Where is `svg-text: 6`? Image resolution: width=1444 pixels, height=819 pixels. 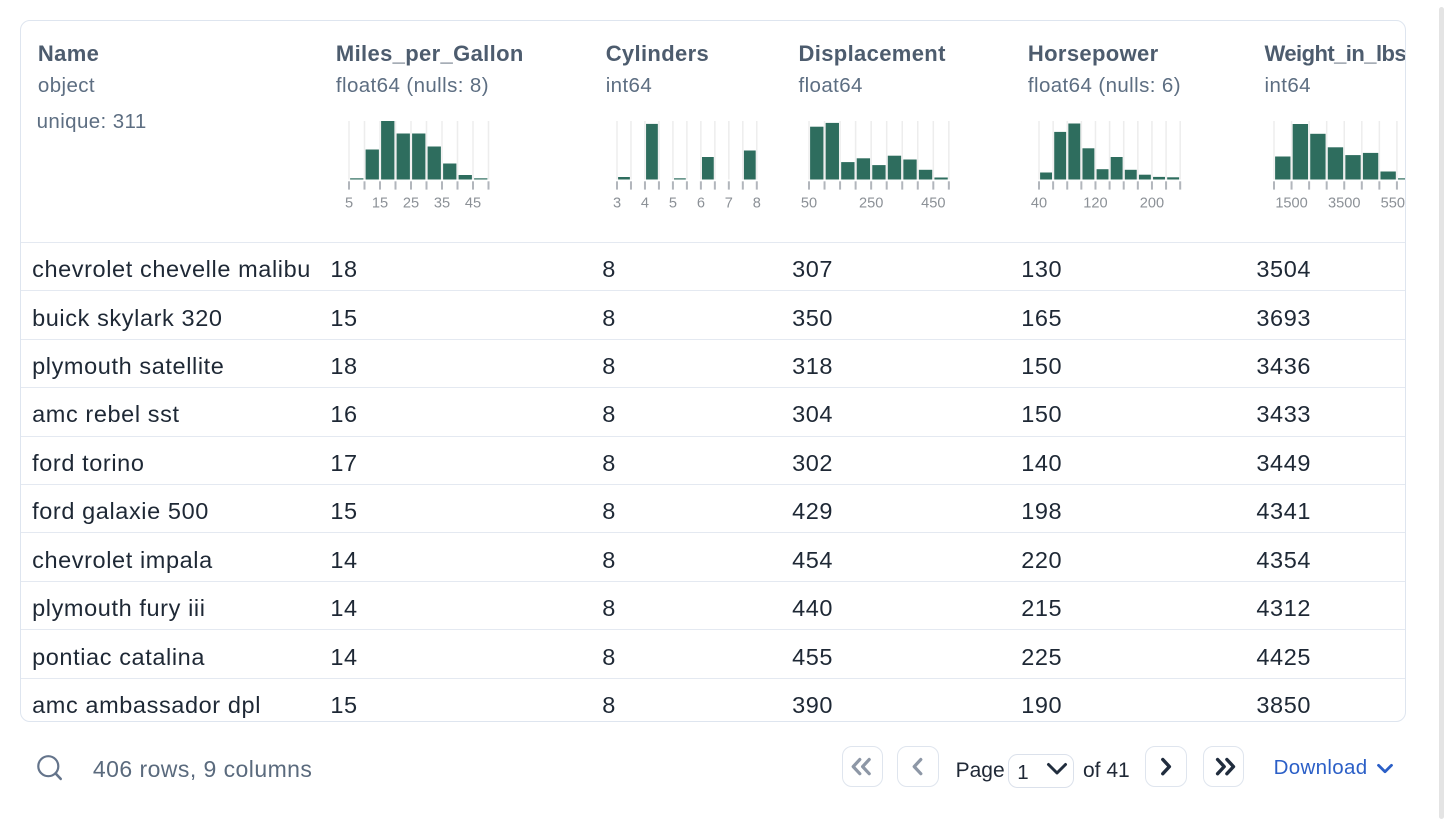
svg-text: 6 is located at coordinates (701, 203).